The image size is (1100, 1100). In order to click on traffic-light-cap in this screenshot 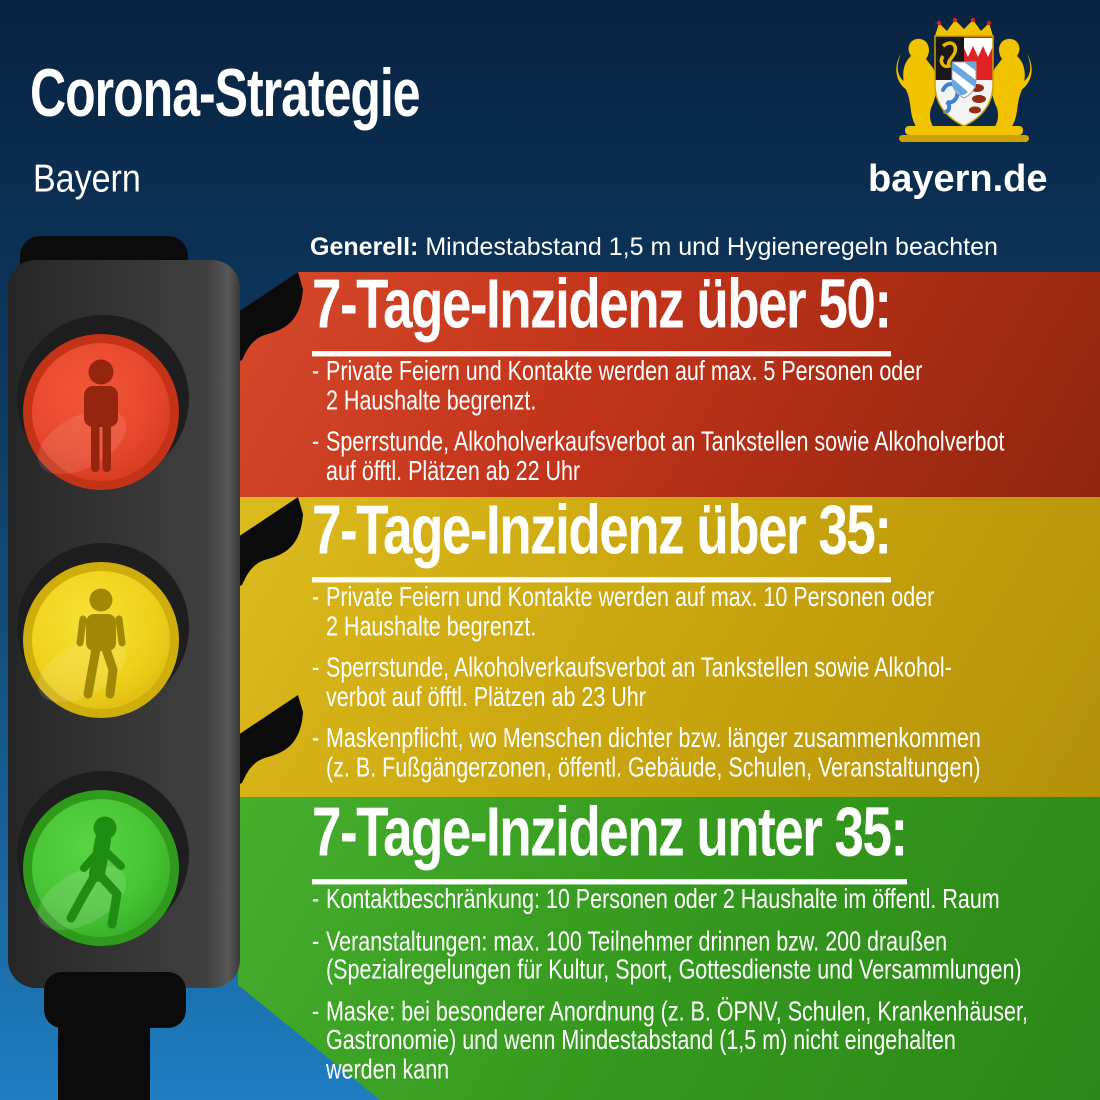, I will do `click(104, 262)`.